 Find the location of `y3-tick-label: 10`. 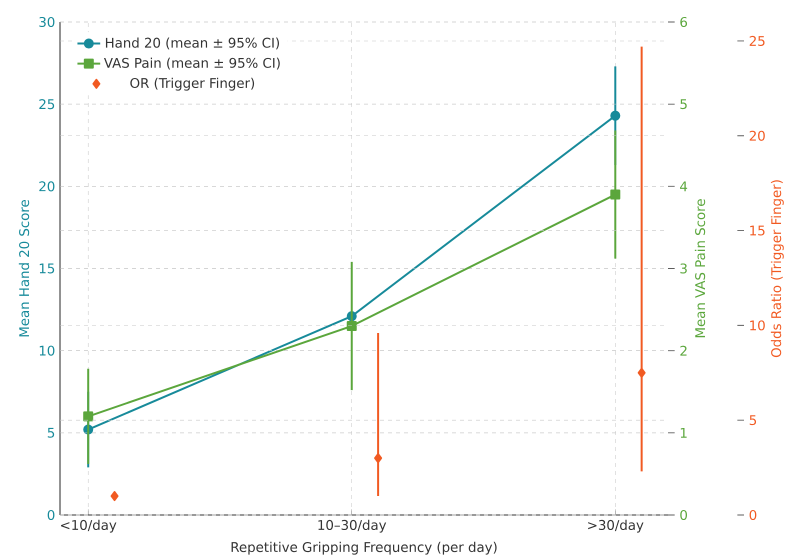

y3-tick-label: 10 is located at coordinates (757, 325).